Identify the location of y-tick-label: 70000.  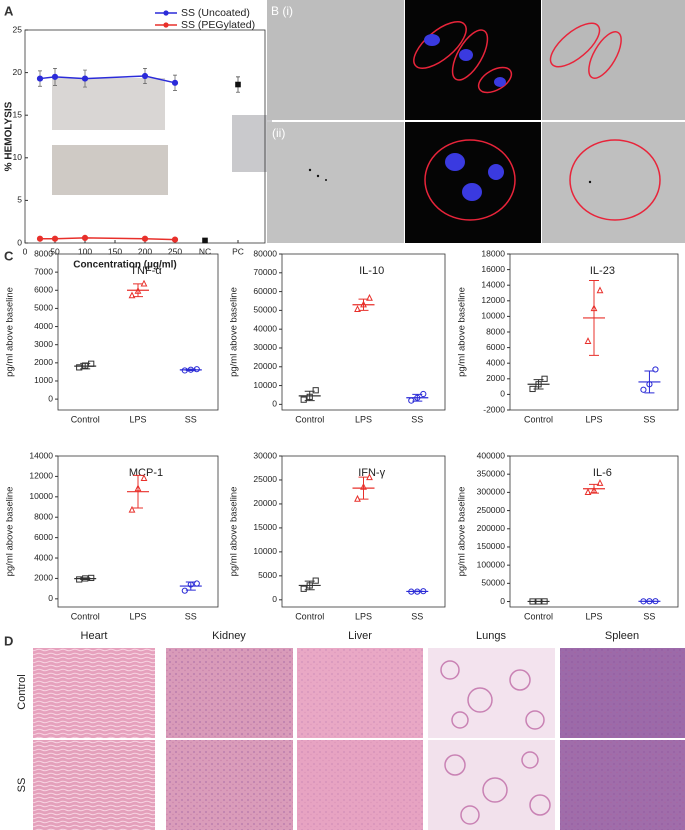
(265, 272).